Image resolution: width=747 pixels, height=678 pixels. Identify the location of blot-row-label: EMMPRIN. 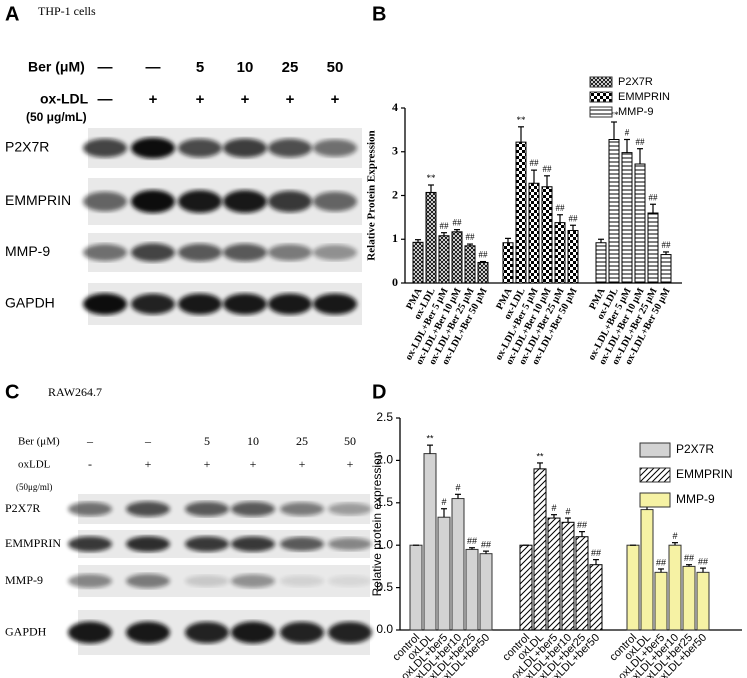
(33, 543).